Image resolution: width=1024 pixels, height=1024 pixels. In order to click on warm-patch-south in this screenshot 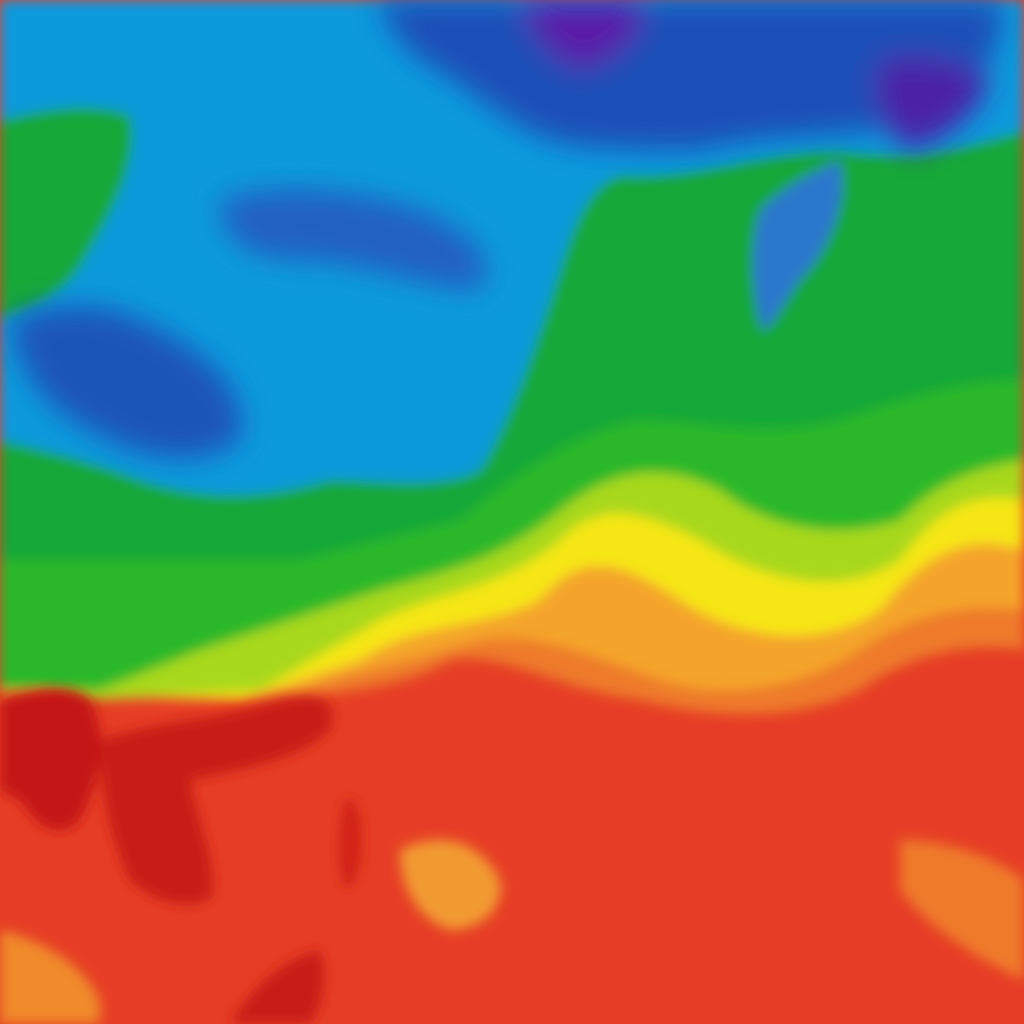, I will do `click(50, 977)`.